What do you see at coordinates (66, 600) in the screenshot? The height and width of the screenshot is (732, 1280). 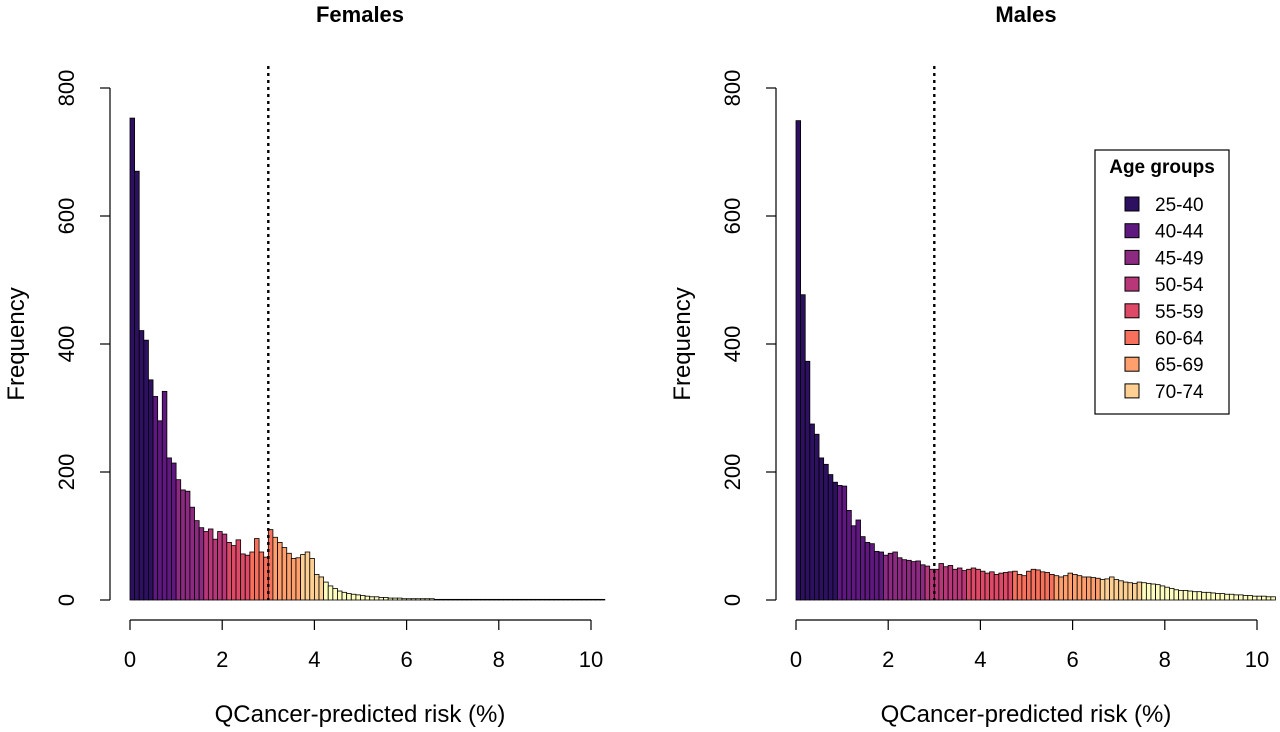 I see `females-y-tick-label: 0` at bounding box center [66, 600].